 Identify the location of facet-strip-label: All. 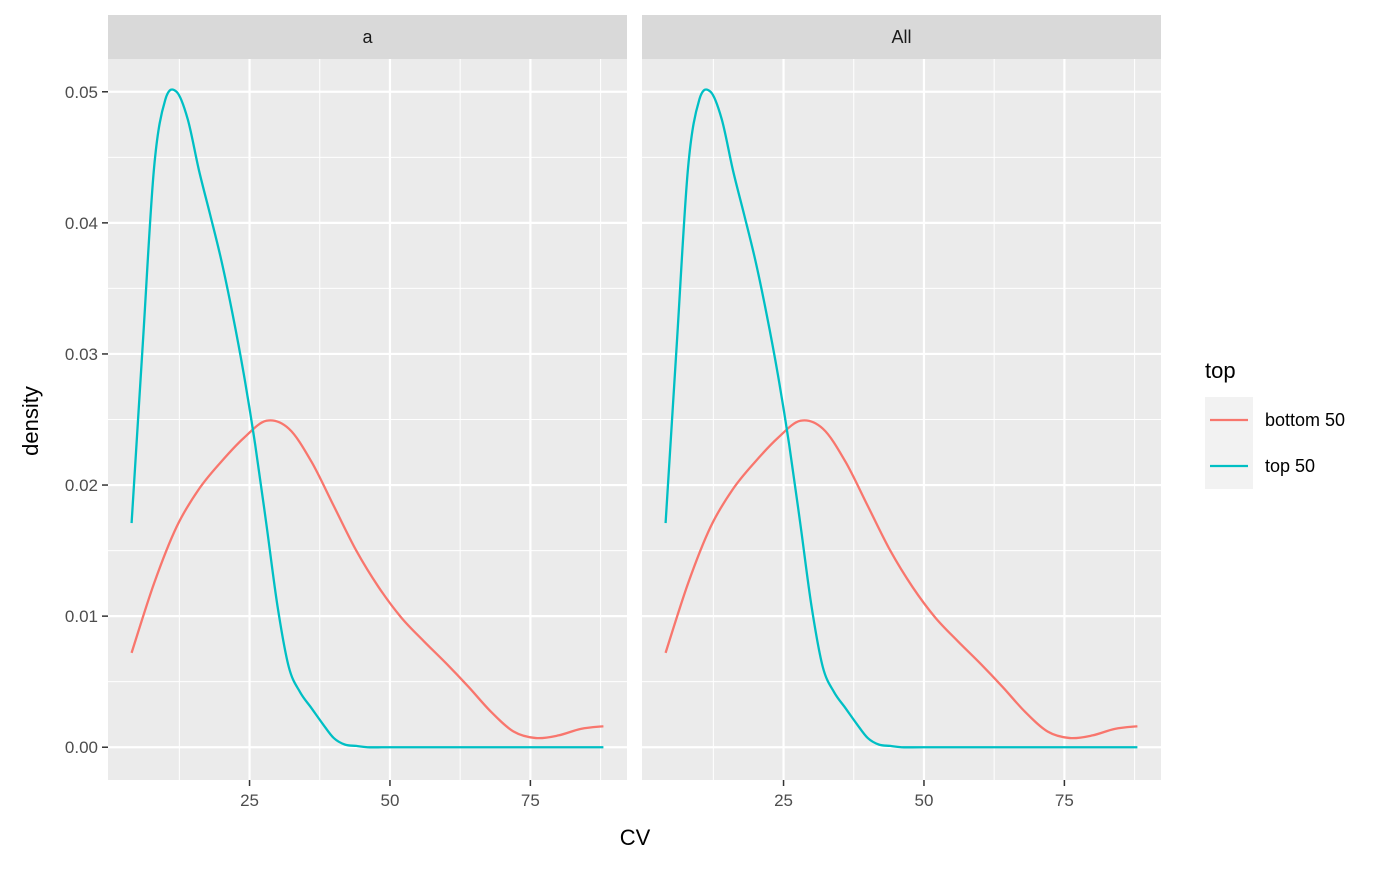
(901, 37).